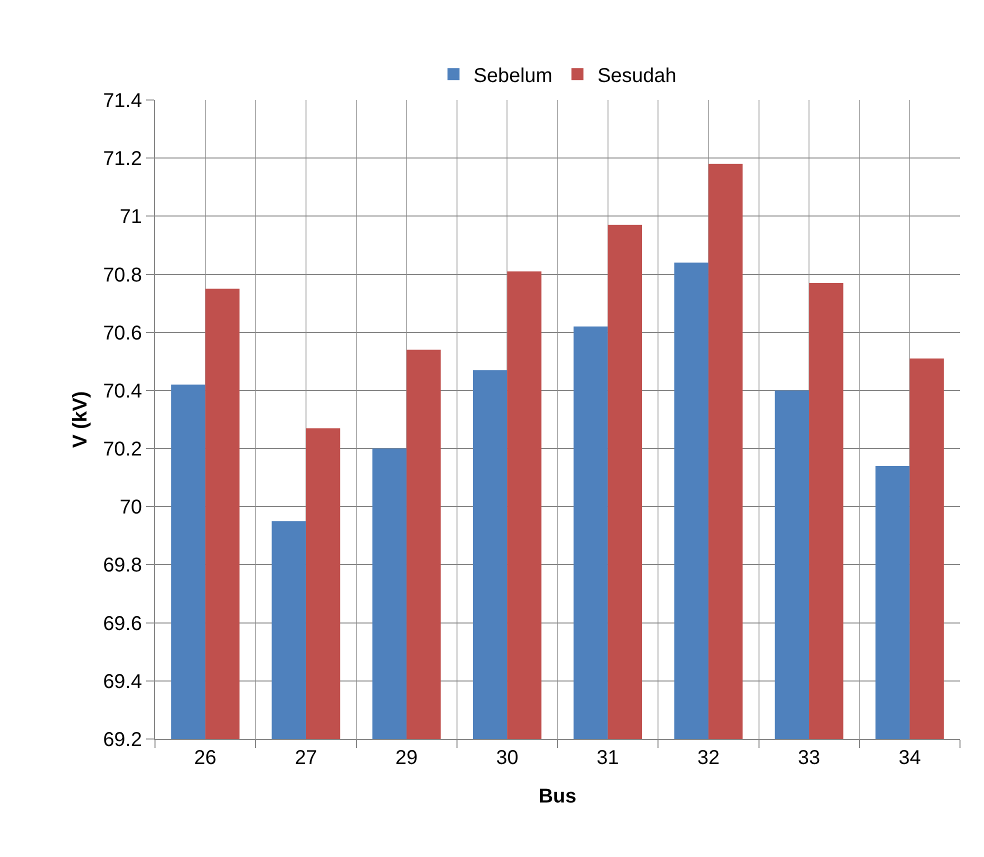  Describe the element at coordinates (513, 75) in the screenshot. I see `legend-label: Sebelum` at that location.